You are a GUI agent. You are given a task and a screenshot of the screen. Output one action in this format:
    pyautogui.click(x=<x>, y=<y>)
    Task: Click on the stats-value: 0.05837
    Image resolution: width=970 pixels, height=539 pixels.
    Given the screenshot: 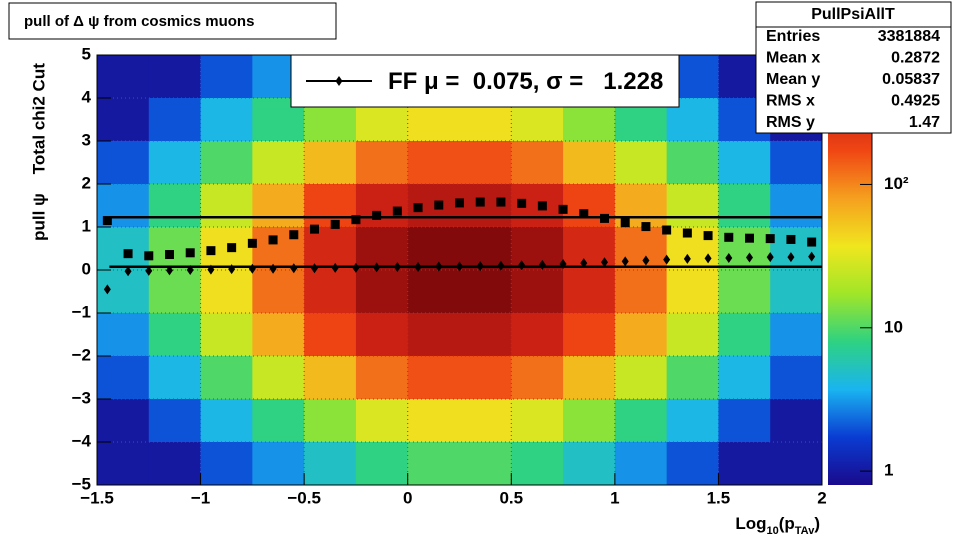 What is the action you would take?
    pyautogui.click(x=911, y=79)
    